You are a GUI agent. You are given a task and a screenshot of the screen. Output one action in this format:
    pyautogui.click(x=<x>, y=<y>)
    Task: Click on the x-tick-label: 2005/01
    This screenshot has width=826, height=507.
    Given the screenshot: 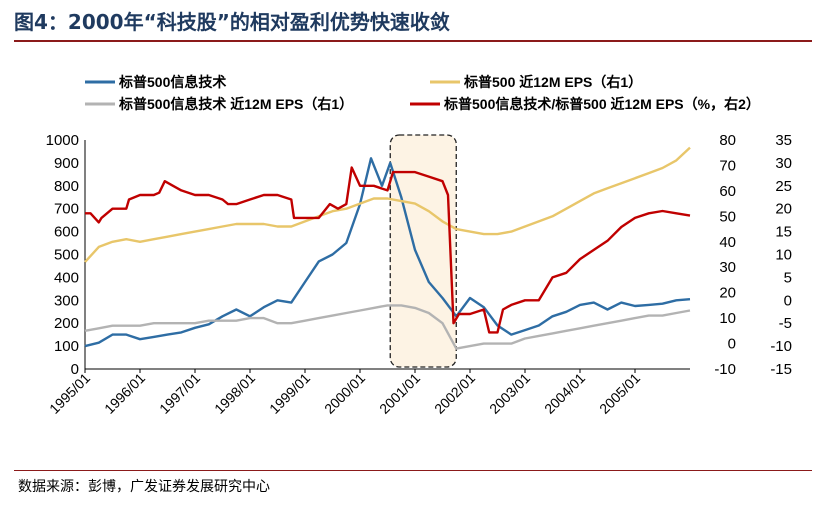 What is the action you would take?
    pyautogui.click(x=619, y=393)
    